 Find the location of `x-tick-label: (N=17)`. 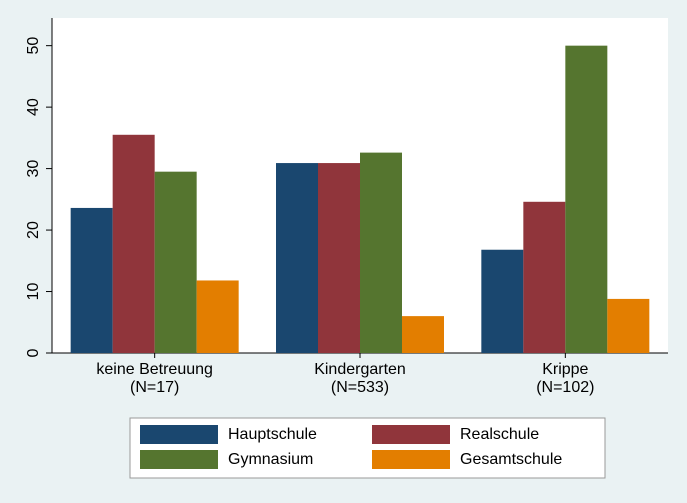

x-tick-label: (N=17) is located at coordinates (154, 387).